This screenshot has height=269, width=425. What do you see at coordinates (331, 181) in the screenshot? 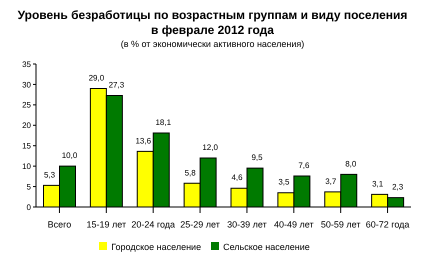
I see `data-label: 3,7` at bounding box center [331, 181].